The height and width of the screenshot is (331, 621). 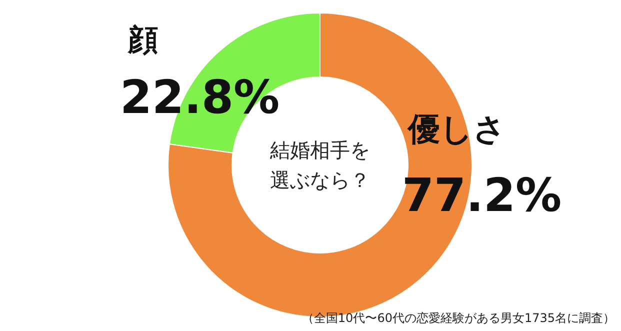 I want to click on slice-label: 顔, so click(x=143, y=41).